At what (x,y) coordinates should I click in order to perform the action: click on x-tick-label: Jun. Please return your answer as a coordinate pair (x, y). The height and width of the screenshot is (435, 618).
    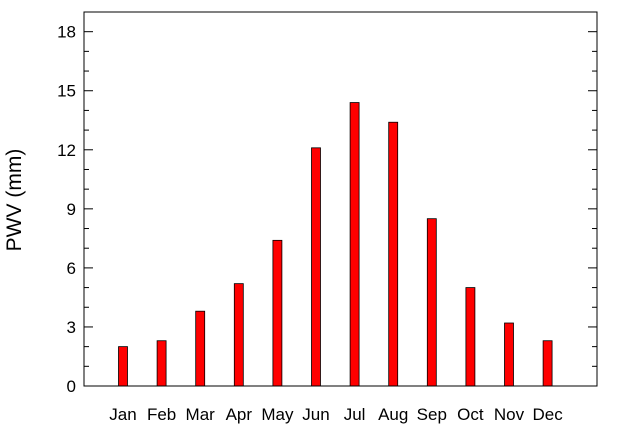
    Looking at the image, I should click on (315, 414).